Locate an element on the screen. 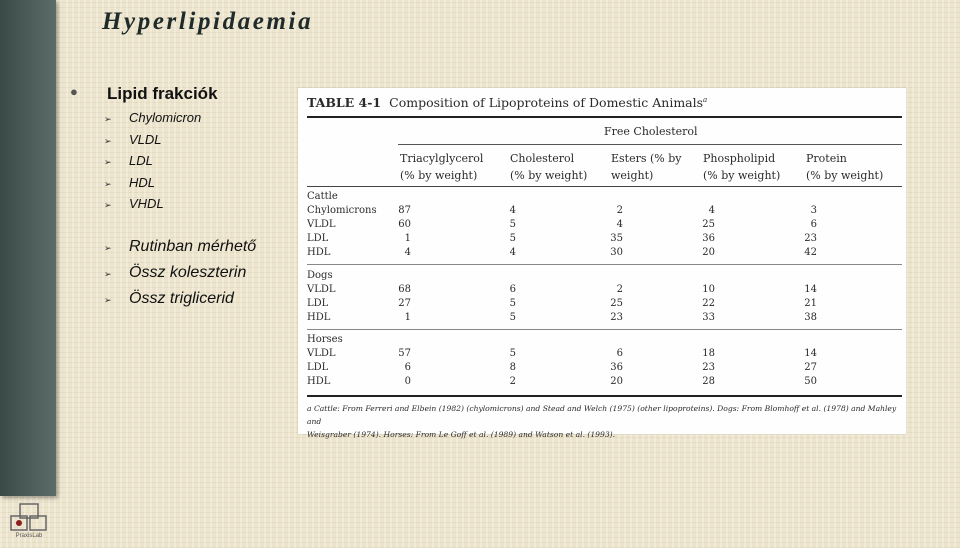 This screenshot has height=548, width=960. table-top-rule is located at coordinates (604, 117).